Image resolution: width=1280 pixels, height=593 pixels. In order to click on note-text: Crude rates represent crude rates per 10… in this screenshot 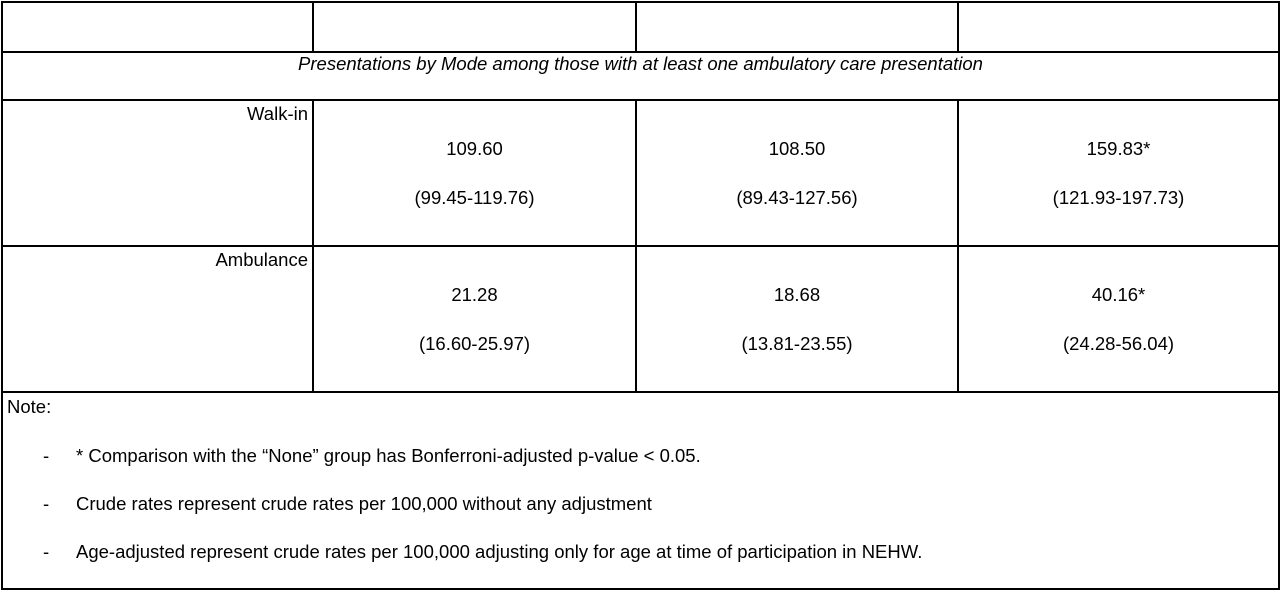, I will do `click(364, 503)`.